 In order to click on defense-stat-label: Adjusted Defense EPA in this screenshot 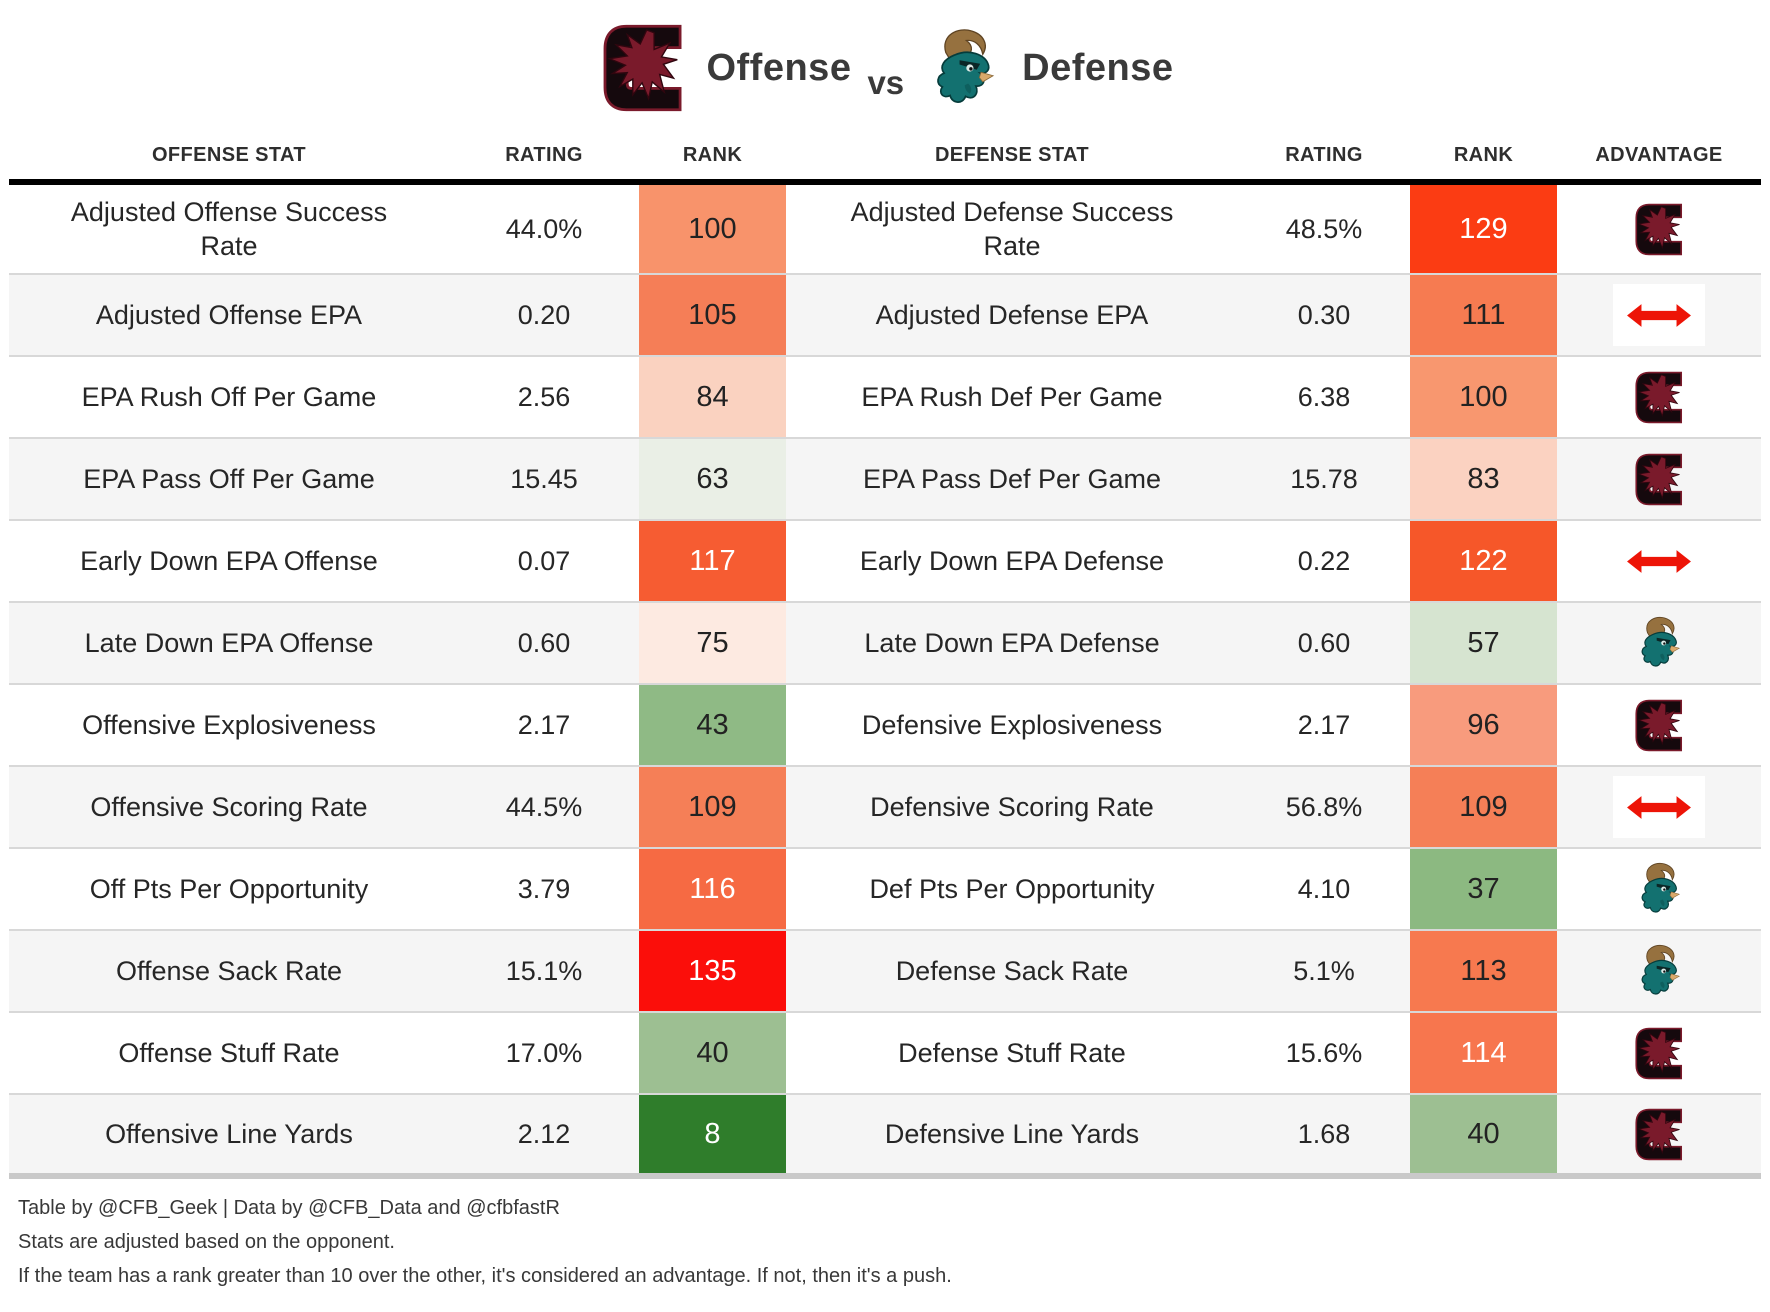, I will do `click(1012, 314)`.